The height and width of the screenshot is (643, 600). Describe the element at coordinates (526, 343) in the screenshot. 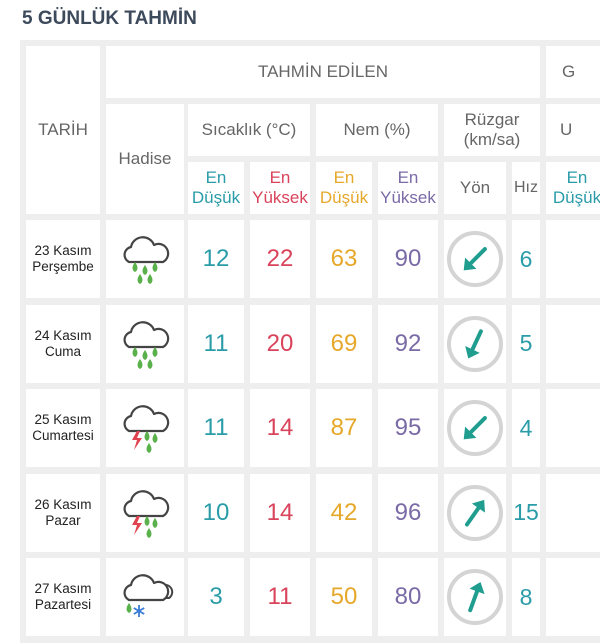

I see `wind-speed: 5` at that location.